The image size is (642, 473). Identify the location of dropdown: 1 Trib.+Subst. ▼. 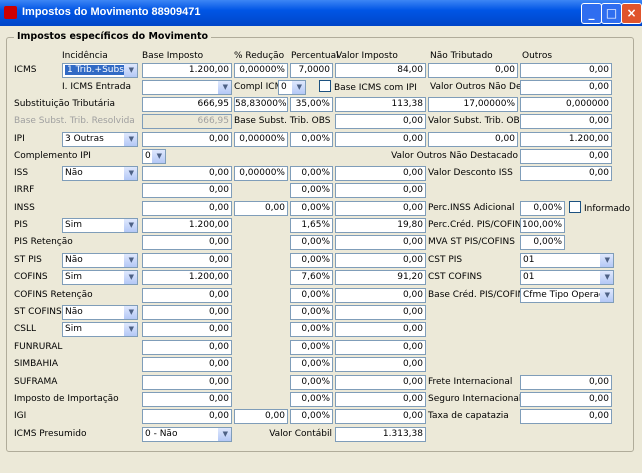
(100, 70).